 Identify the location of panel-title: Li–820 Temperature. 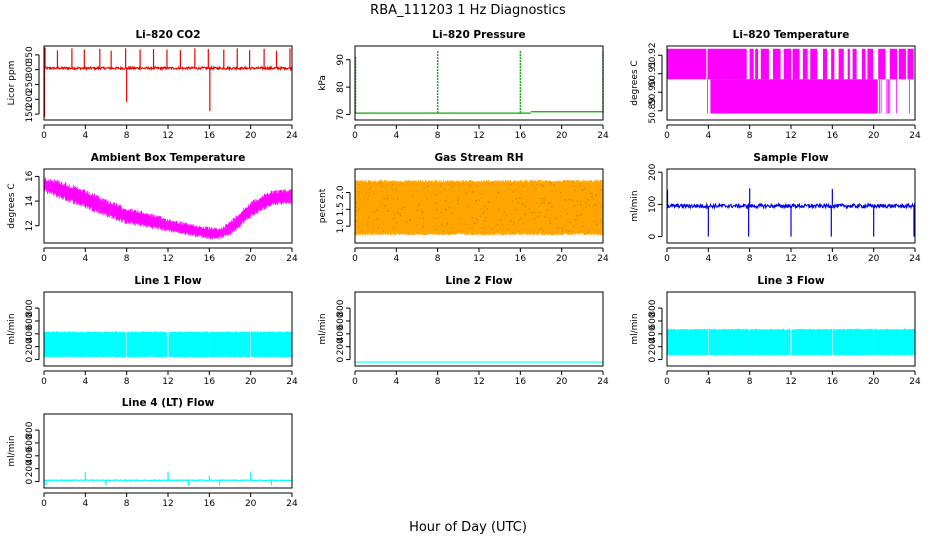
(791, 35).